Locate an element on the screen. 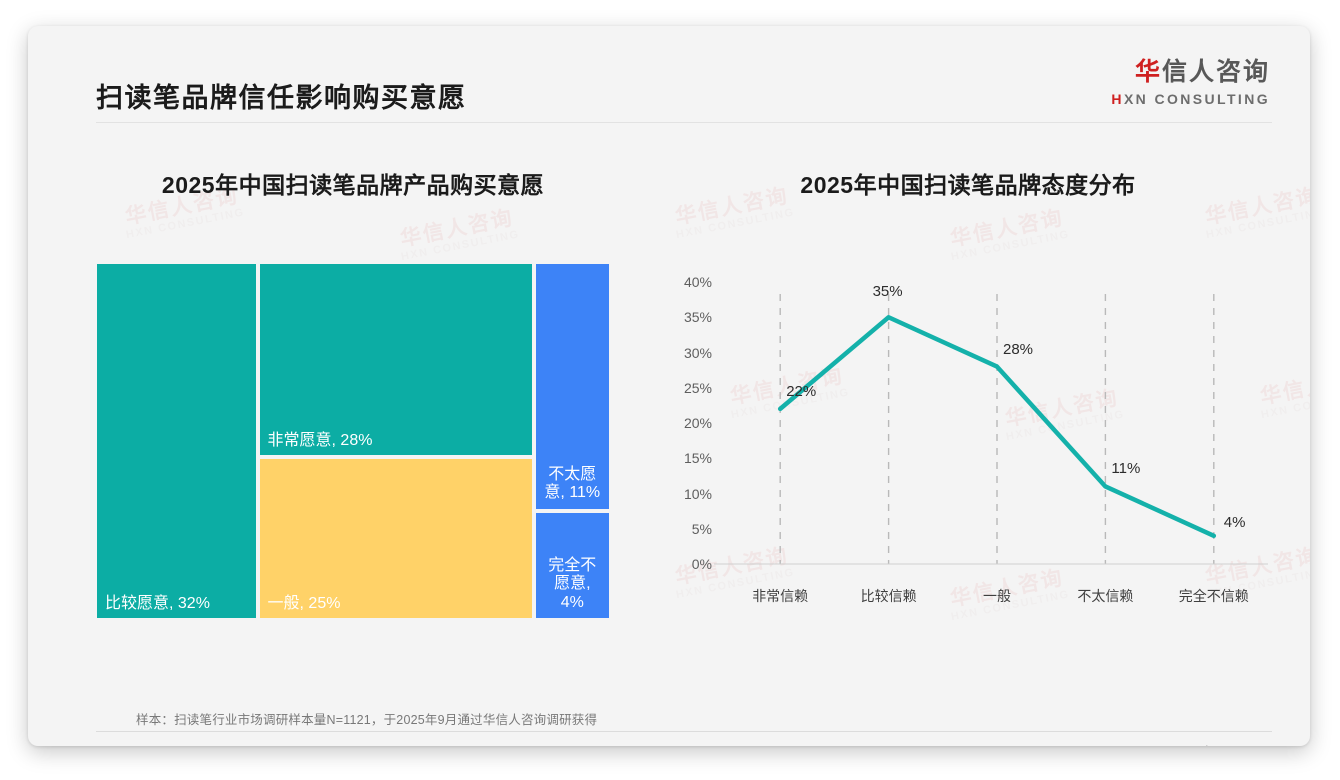  y-axis-tick: 15% is located at coordinates (697, 458).